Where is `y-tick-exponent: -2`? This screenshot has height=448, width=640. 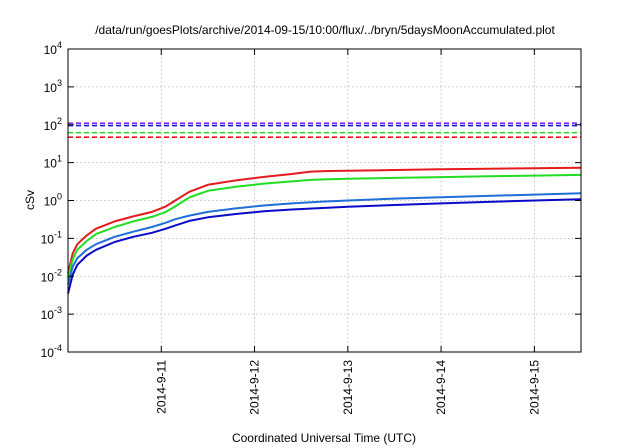 y-tick-exponent: -2 is located at coordinates (58, 272).